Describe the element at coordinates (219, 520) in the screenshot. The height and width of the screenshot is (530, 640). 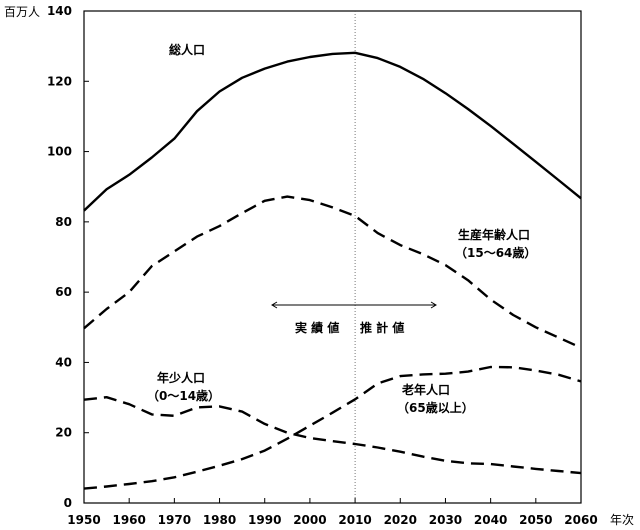
I see `x-tick-label: 1980` at that location.